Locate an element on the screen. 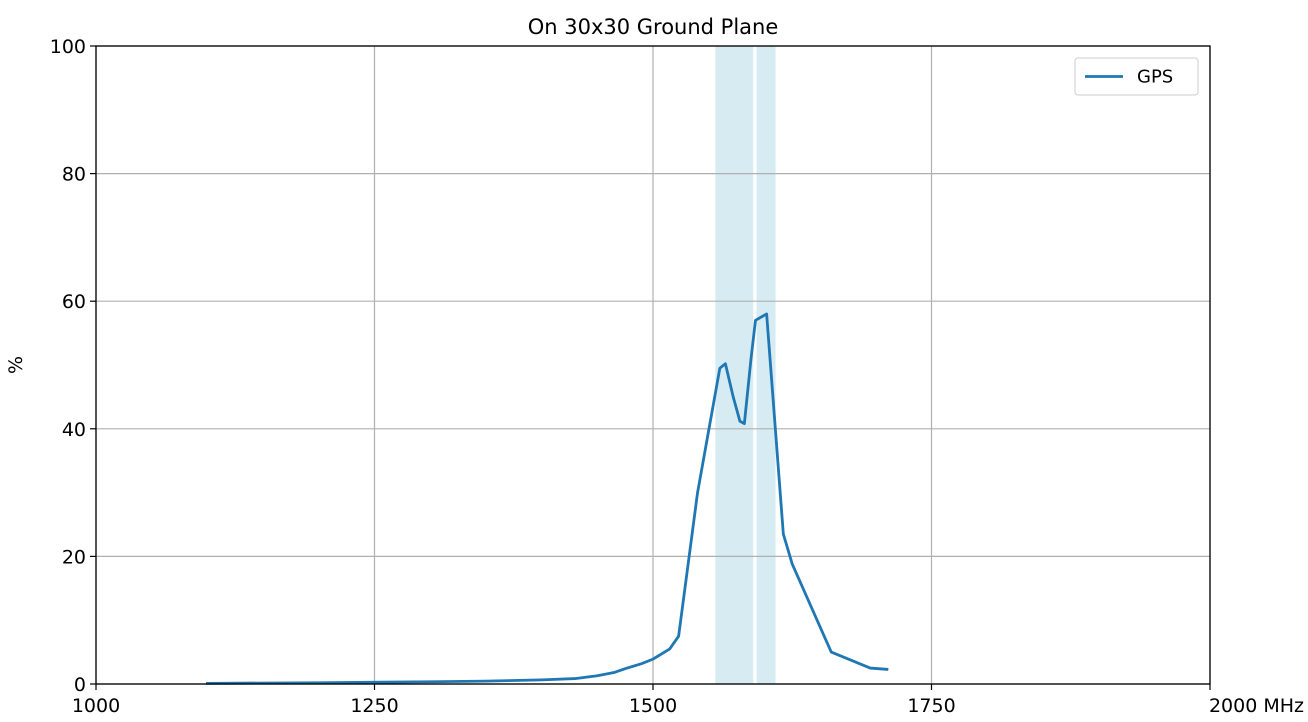 This screenshot has width=1308, height=722. x-tick-label-1: 1250 is located at coordinates (374, 706).